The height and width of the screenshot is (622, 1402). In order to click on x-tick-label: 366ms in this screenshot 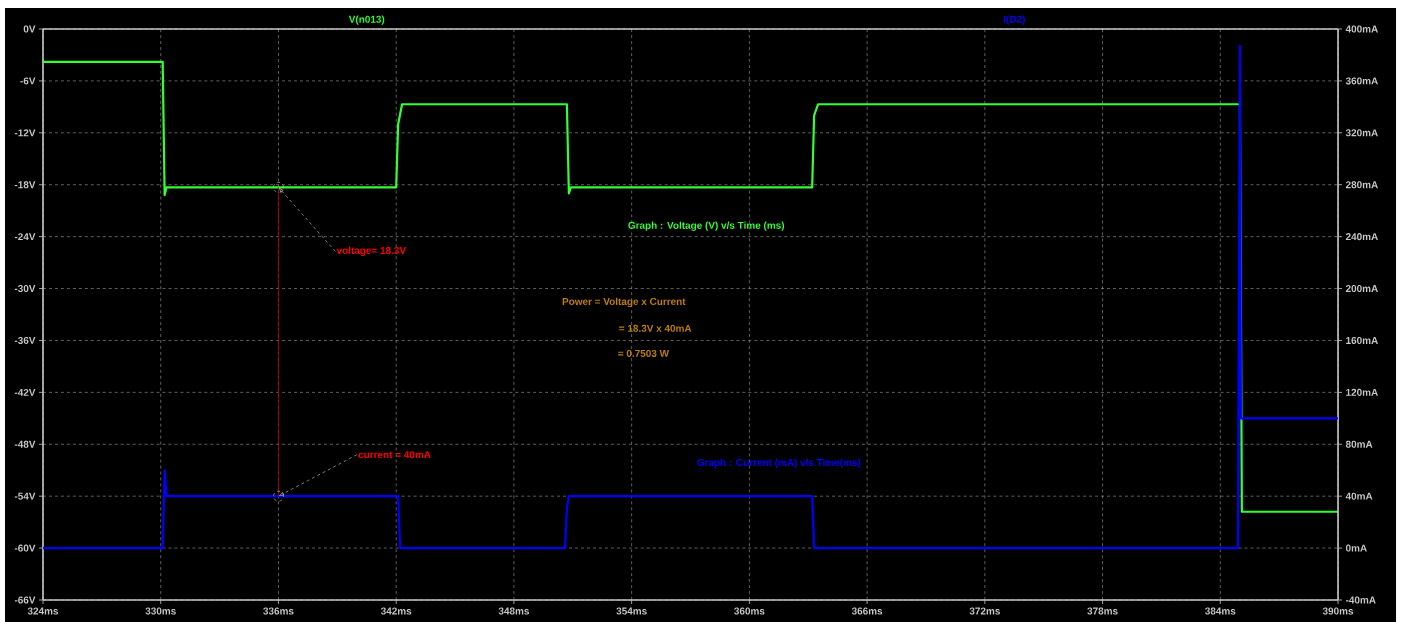, I will do `click(867, 611)`.